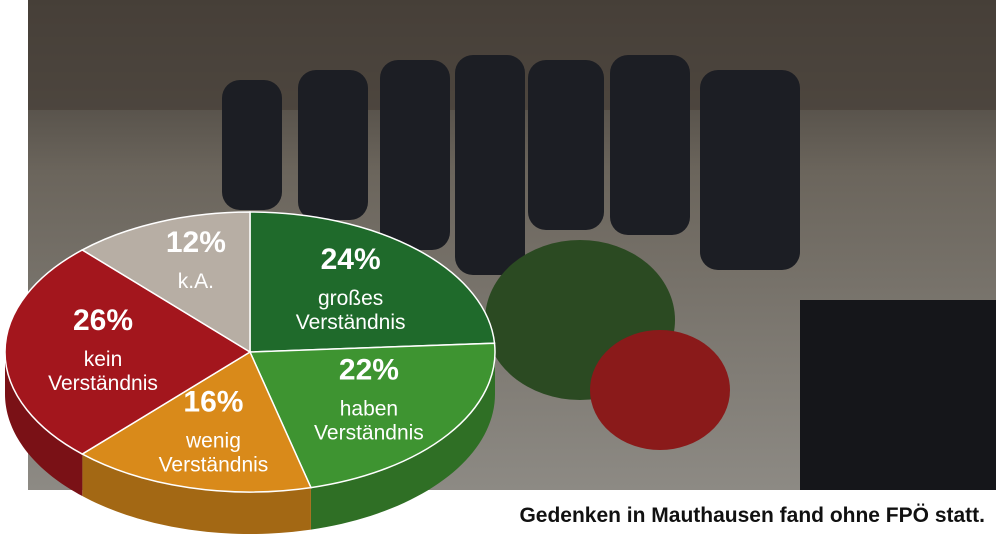  I want to click on category-label: großes Verständnis, so click(351, 310).